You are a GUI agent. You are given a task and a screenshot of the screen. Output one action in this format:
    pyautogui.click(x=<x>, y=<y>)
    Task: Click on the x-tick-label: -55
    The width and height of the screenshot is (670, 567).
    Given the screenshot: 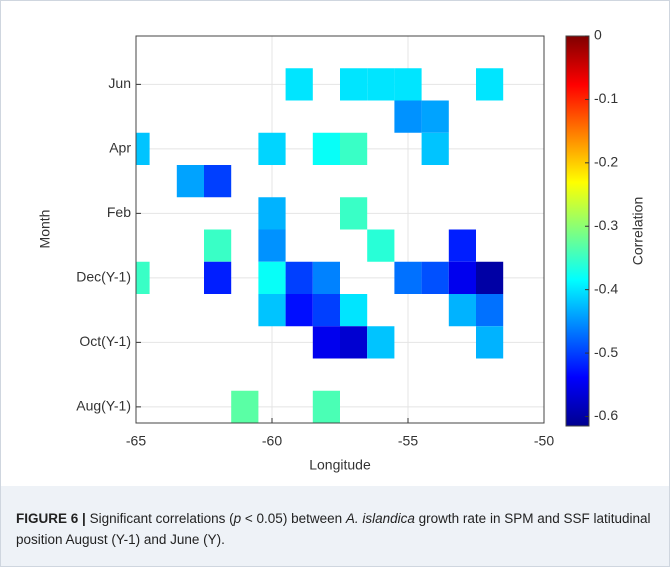 What is the action you would take?
    pyautogui.click(x=408, y=441)
    